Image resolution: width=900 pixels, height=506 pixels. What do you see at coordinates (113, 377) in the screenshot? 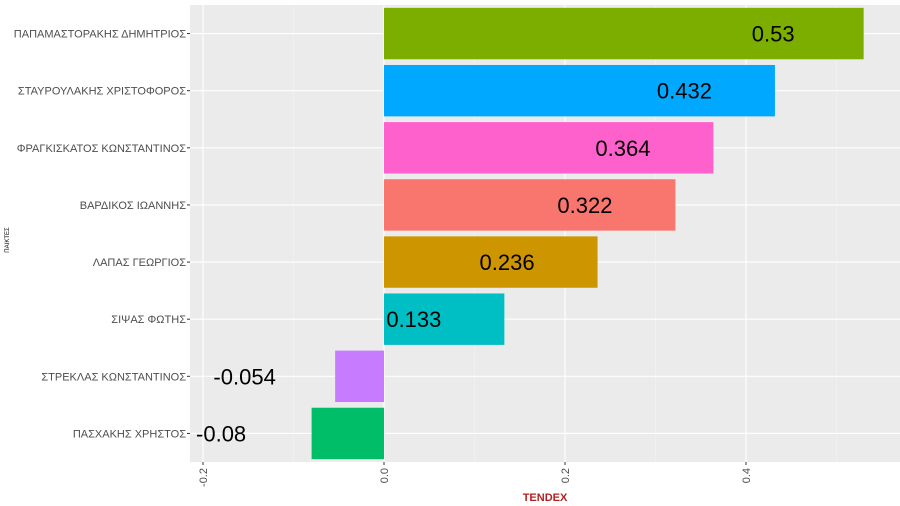
I see `category-label: ΣΤΡΕΚΛΑΣ ΚΩΝΣΤΑΝΤΙΝΟΣ` at bounding box center [113, 377].